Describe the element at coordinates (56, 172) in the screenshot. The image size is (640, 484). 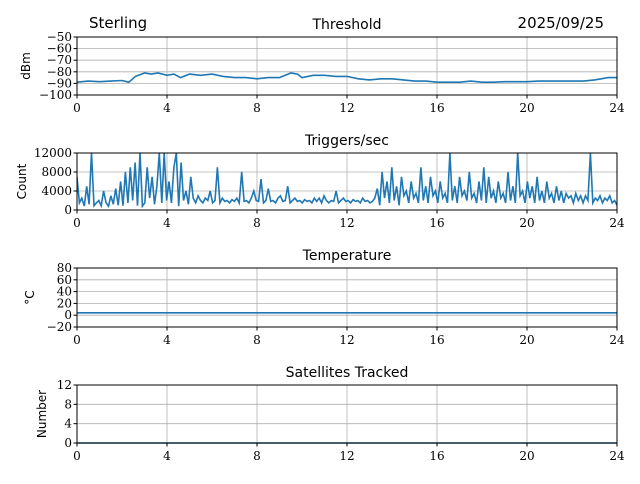
I see `y-tick-label: 8000` at that location.